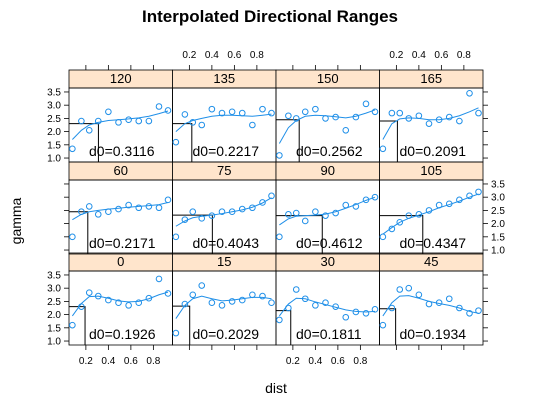 This screenshot has width=539, height=409. I want to click on d0-label: d0=0.4043, so click(226, 243).